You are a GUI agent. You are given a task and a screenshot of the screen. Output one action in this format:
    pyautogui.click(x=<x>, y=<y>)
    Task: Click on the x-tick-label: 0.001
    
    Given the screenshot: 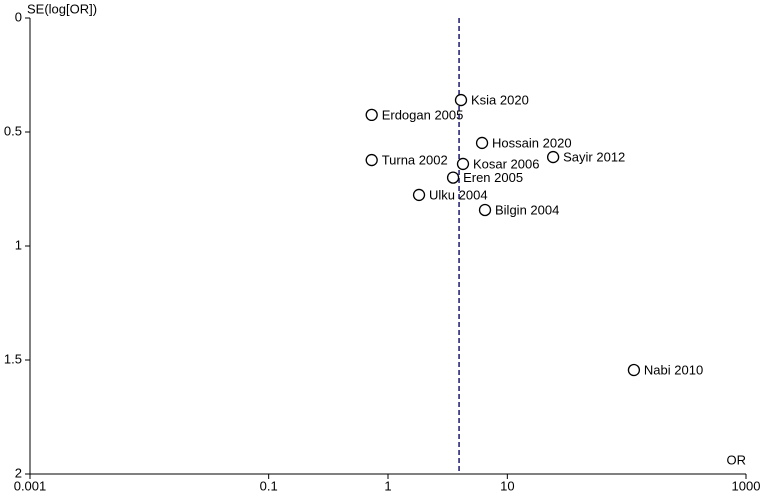 What is the action you would take?
    pyautogui.click(x=30, y=485)
    